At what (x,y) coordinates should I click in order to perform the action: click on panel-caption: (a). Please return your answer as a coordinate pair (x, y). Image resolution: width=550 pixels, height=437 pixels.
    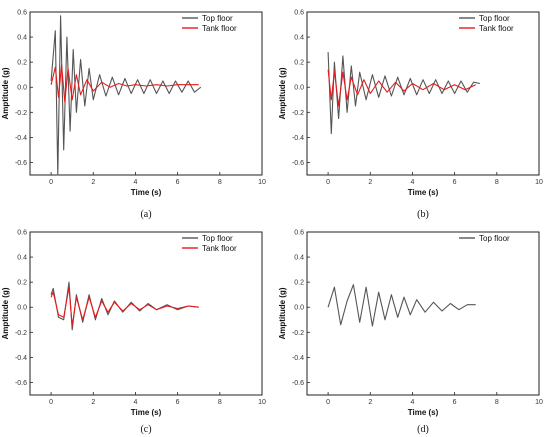
    Looking at the image, I should click on (145, 214).